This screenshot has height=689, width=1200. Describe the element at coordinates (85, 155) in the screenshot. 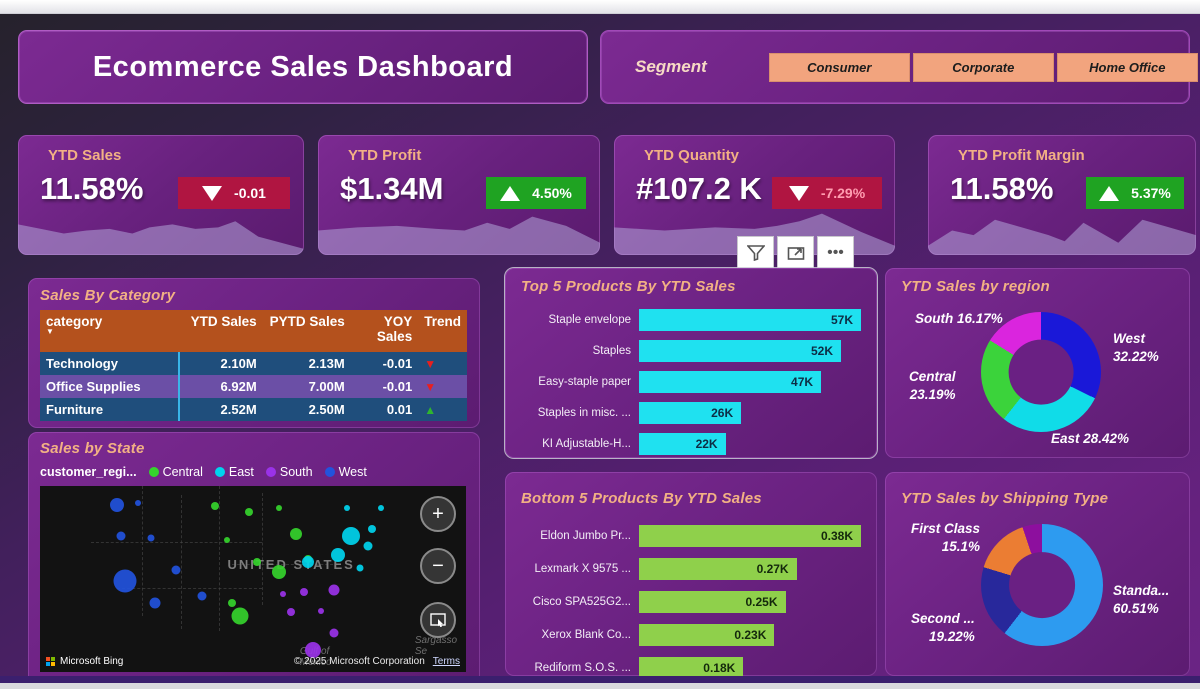

I see `kpi-title: YTD Sales` at that location.